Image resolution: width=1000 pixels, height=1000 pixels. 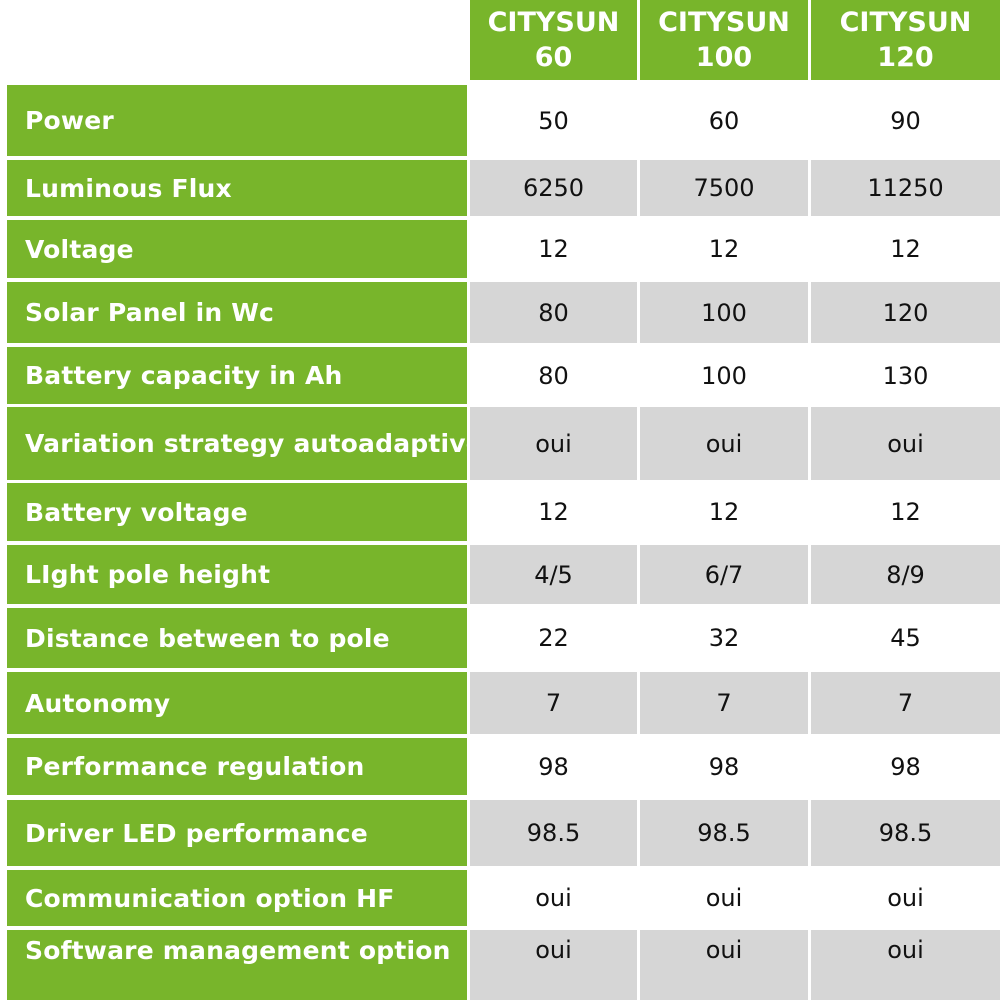 I want to click on row-value: 7500, so click(x=724, y=188).